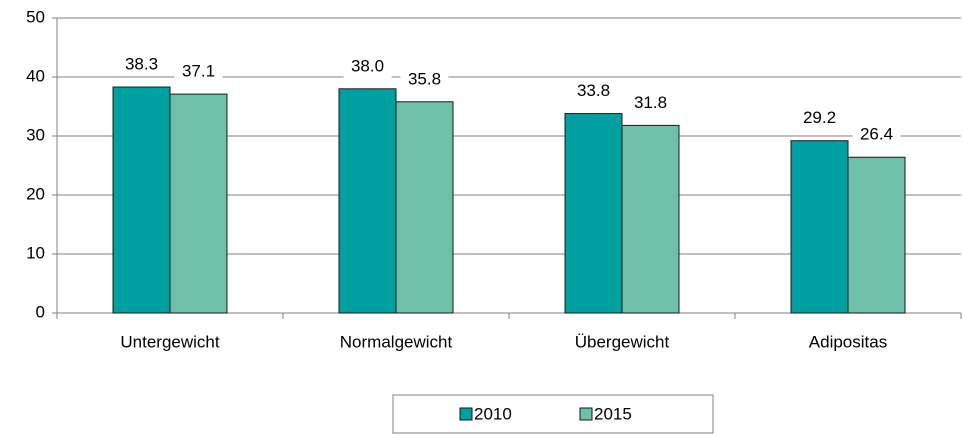  What do you see at coordinates (35, 16) in the screenshot?
I see `y-tick-label: 50` at bounding box center [35, 16].